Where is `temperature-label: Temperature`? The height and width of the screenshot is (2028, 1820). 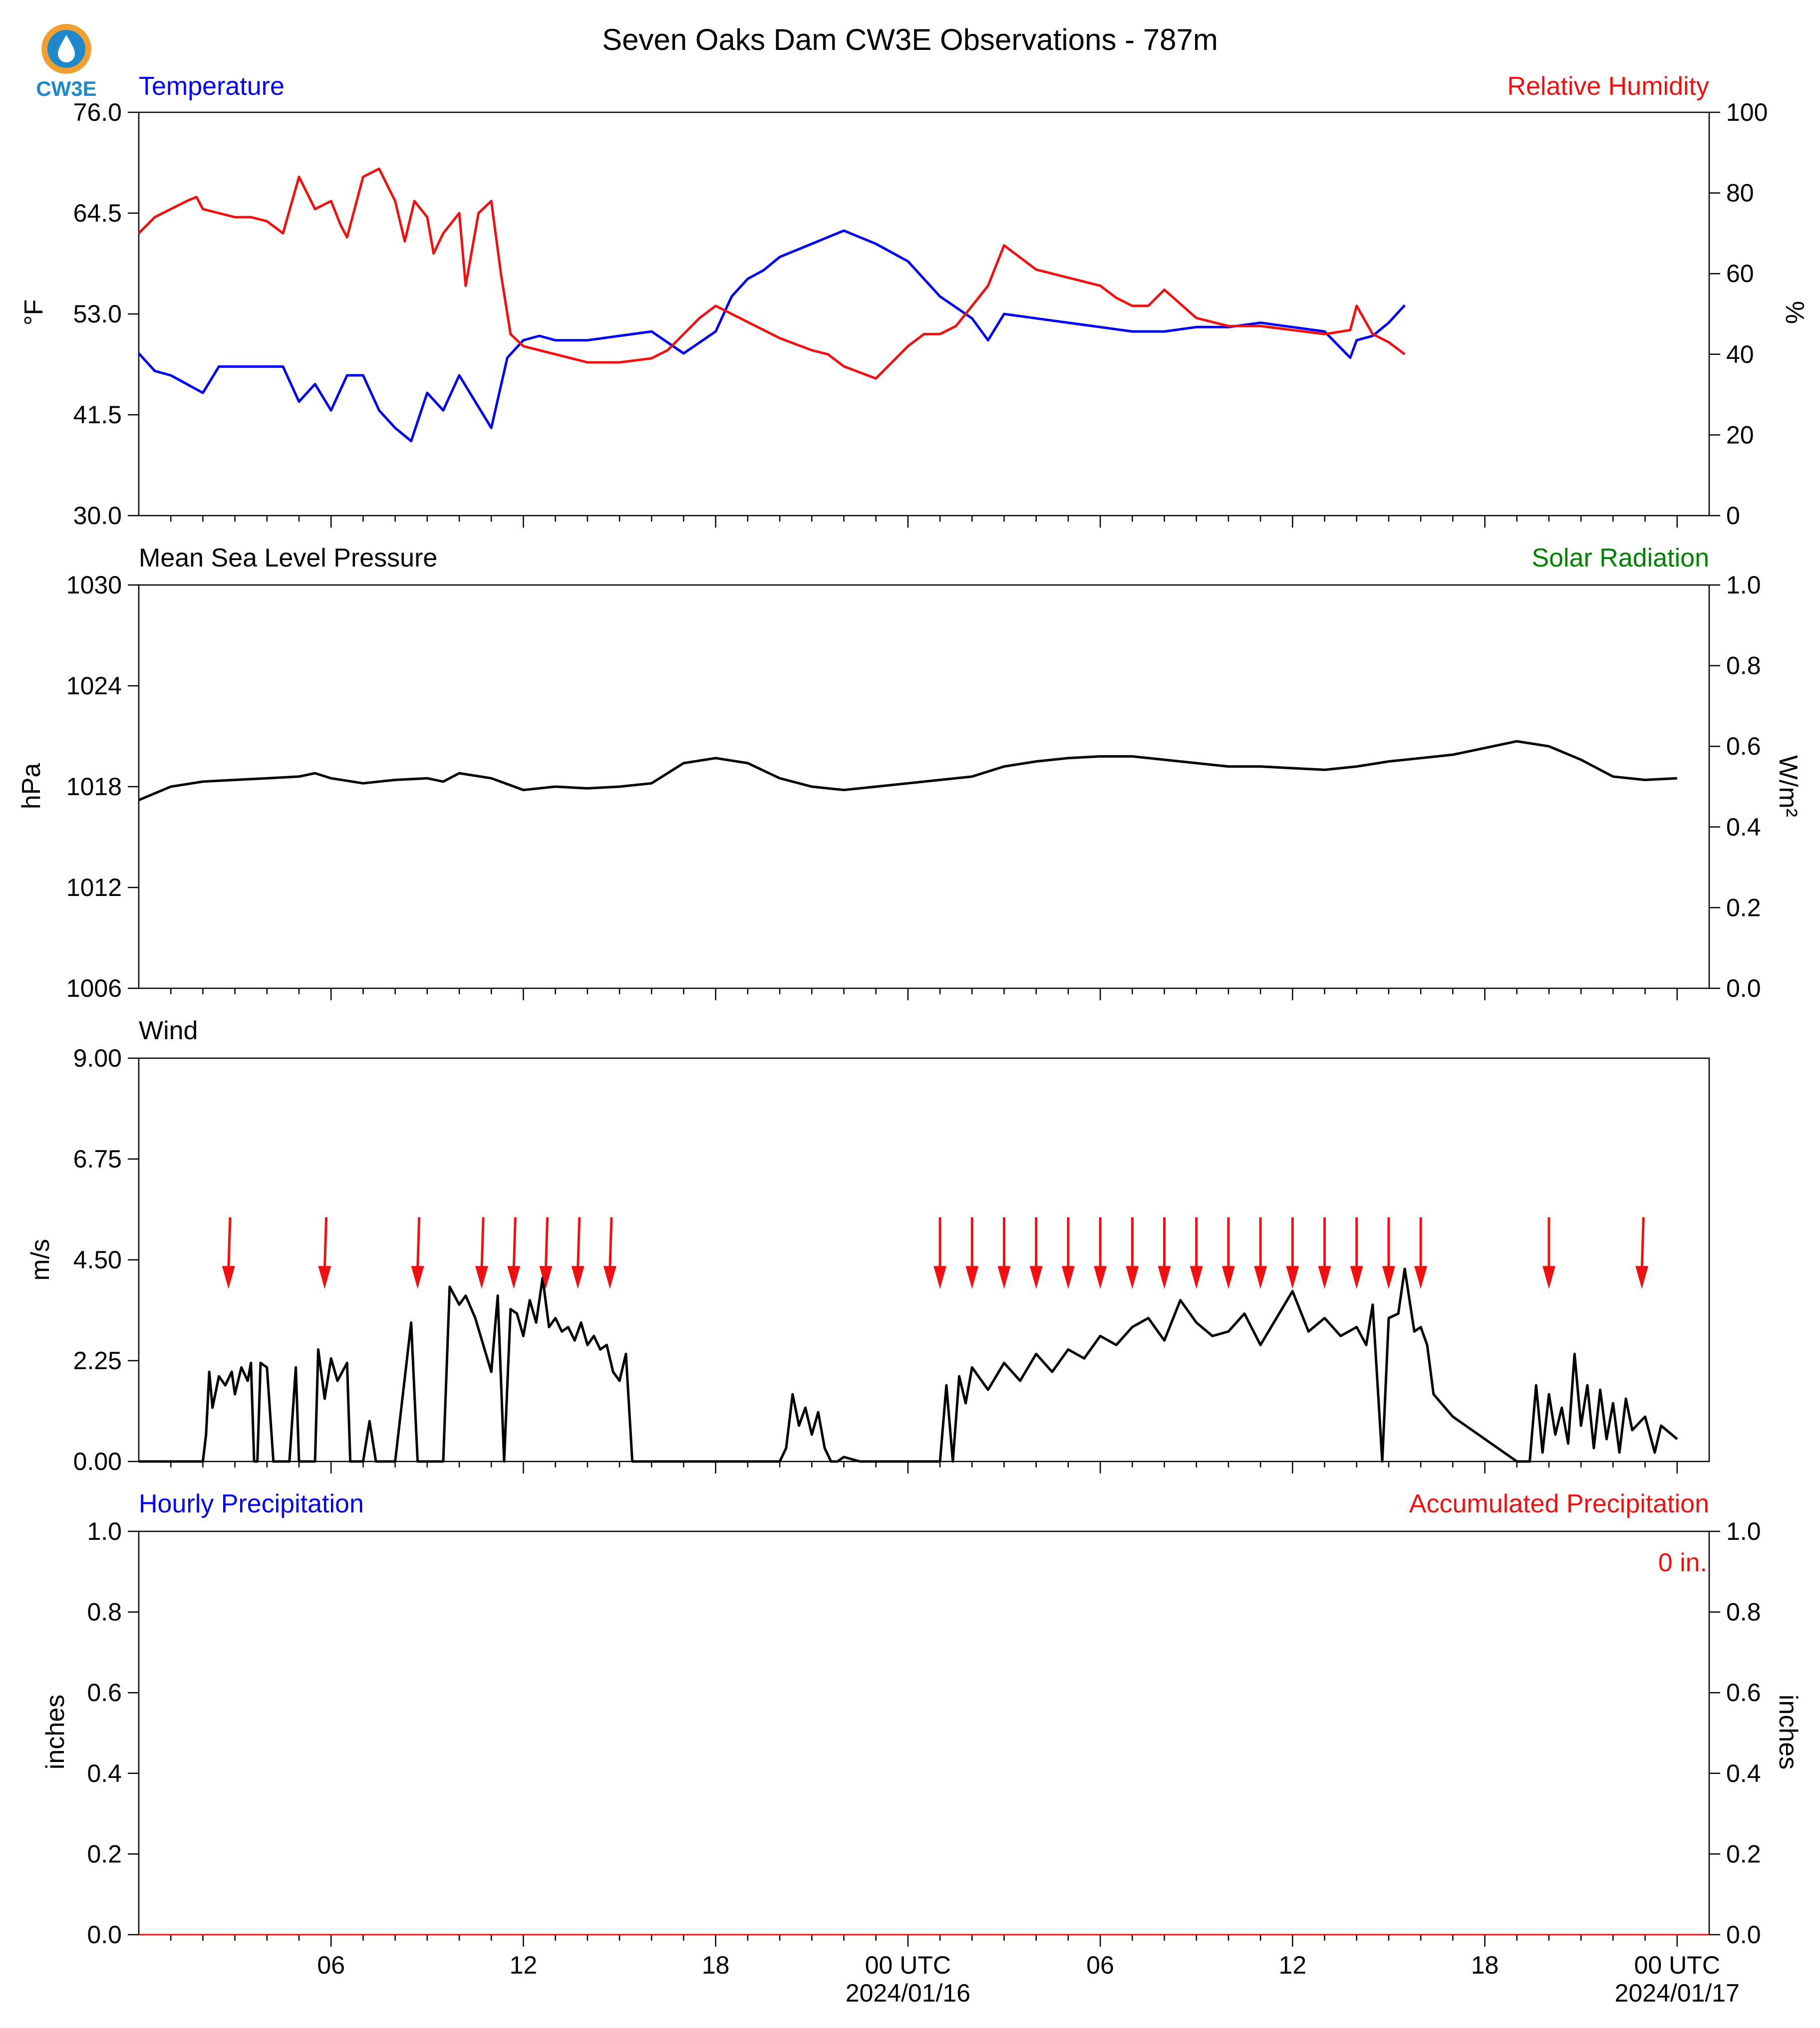 temperature-label: Temperature is located at coordinates (212, 86).